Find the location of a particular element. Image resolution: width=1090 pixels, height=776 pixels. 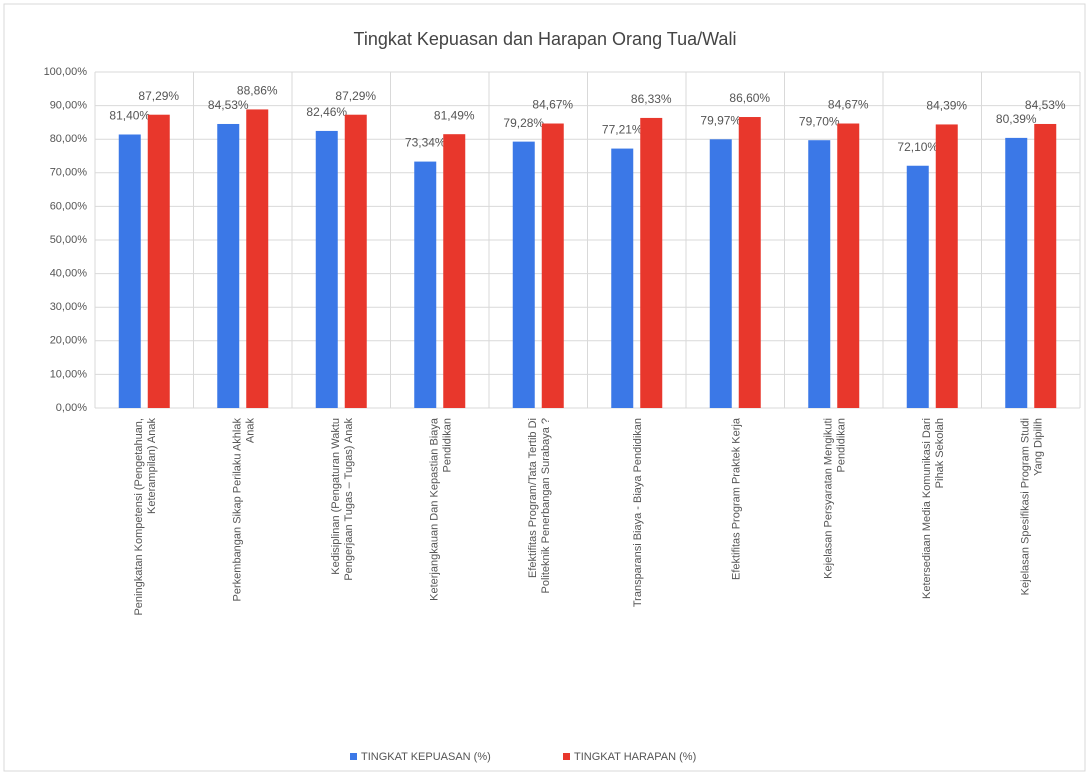

data-label: 81,40% is located at coordinates (129, 116).